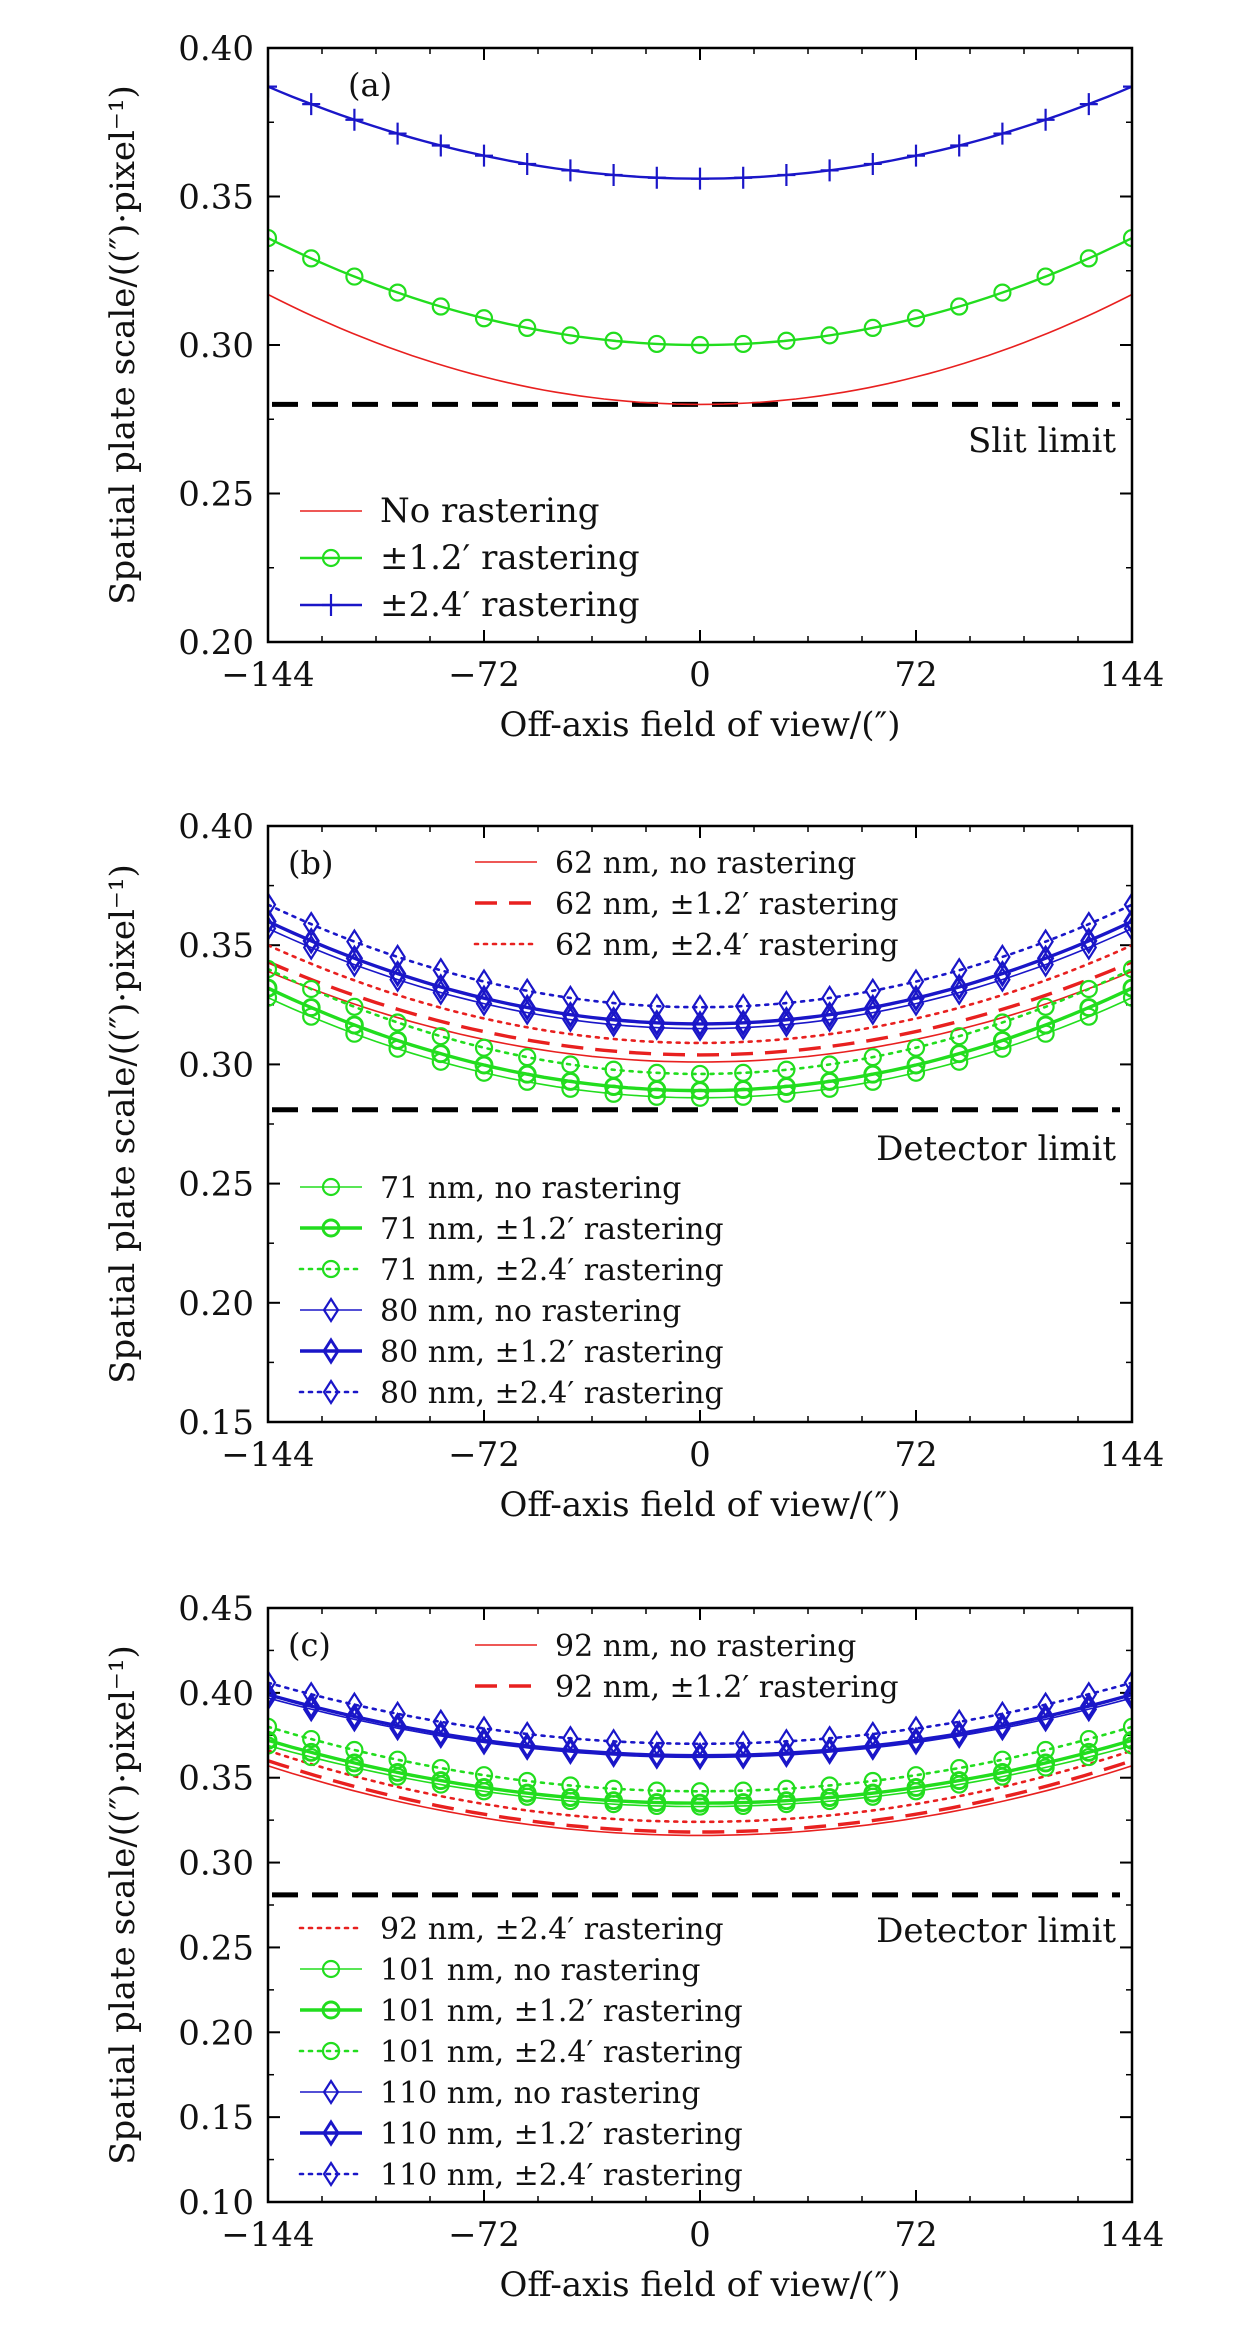  Describe the element at coordinates (552, 1229) in the screenshot. I see `legend-label: 71 nm, ±1.2′ rastering` at that location.